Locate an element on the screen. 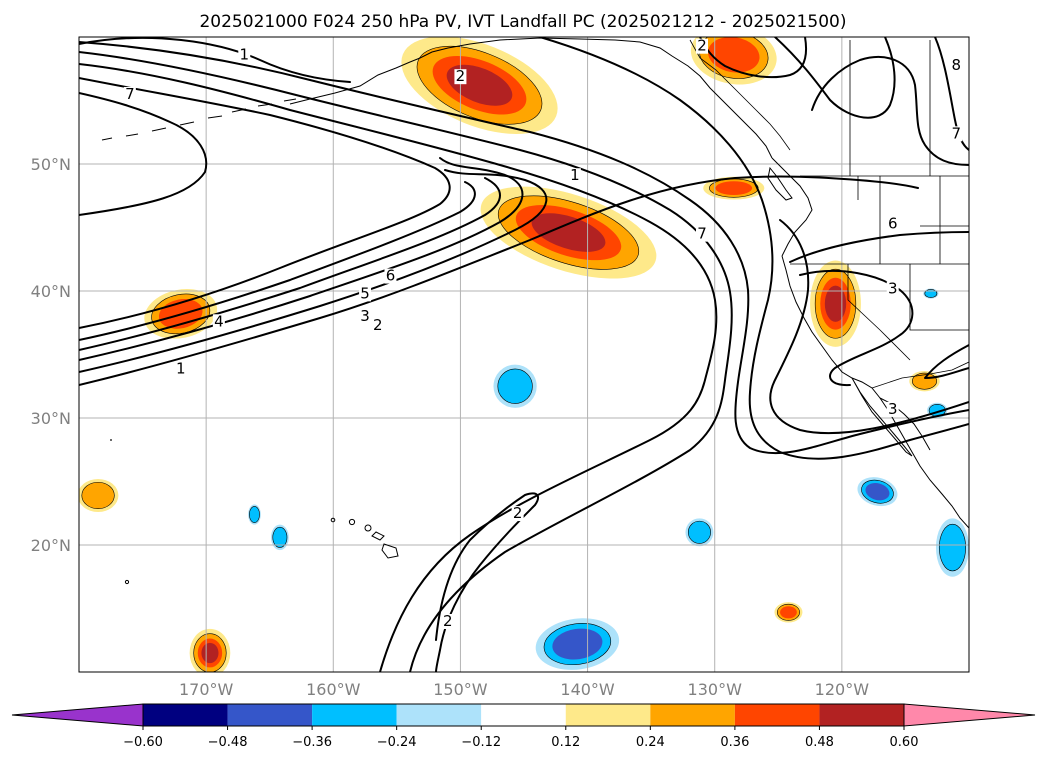 The width and height of the screenshot is (1047, 765). lon-label: 120°W is located at coordinates (842, 689).